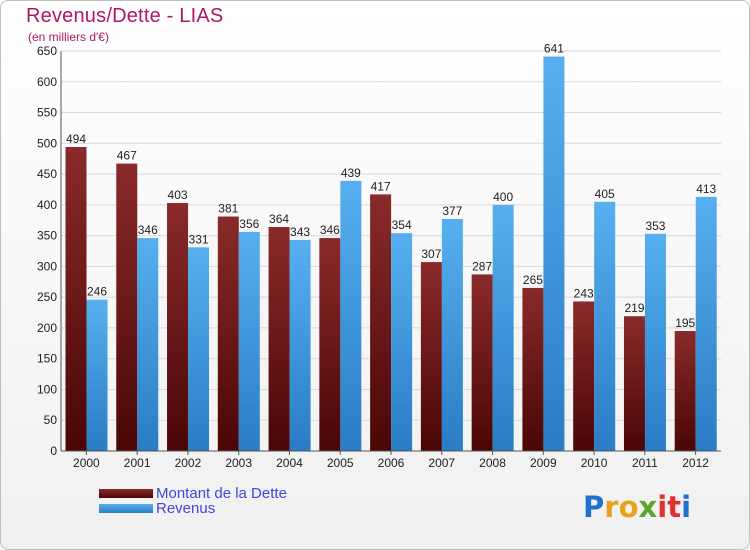 The height and width of the screenshot is (550, 750). Describe the element at coordinates (51, 420) in the screenshot. I see `y-tick-label: 50` at that location.